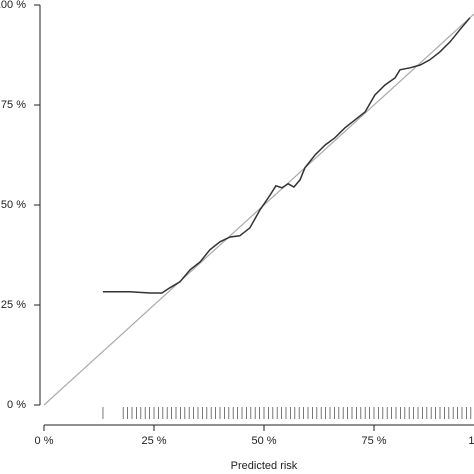  Describe the element at coordinates (471, 441) in the screenshot. I see `x-tick-label: 100 %` at that location.